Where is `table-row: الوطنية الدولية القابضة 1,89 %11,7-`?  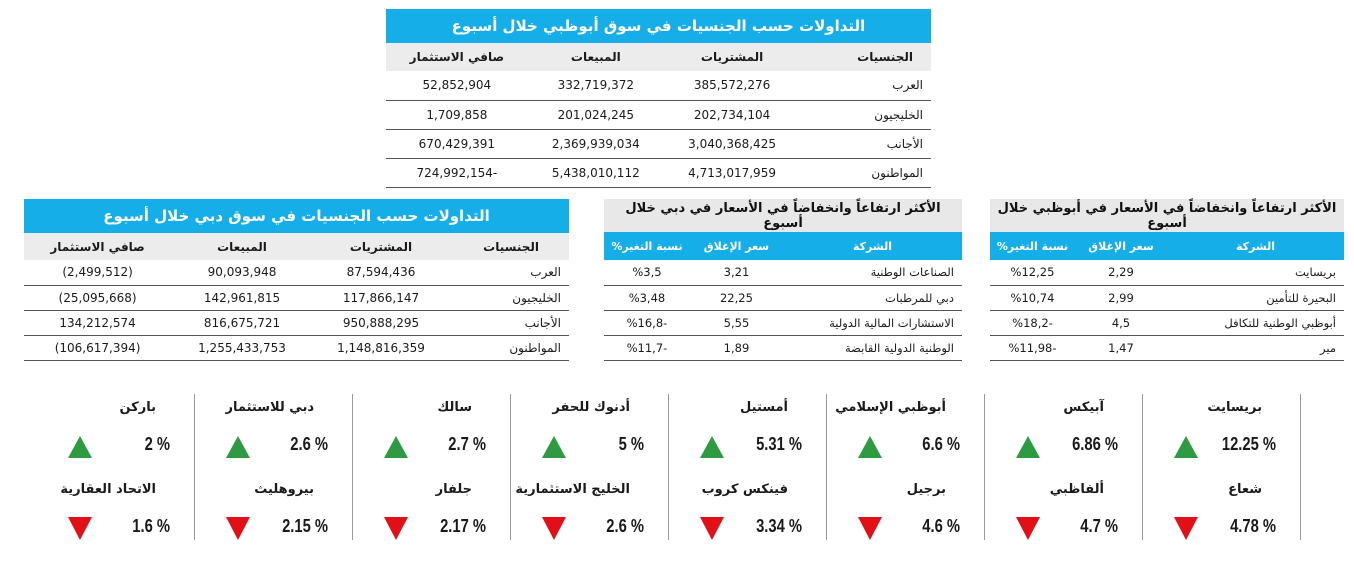
table-row: الوطنية الدولية القابضة 1,89 %11,7- is located at coordinates (783, 348).